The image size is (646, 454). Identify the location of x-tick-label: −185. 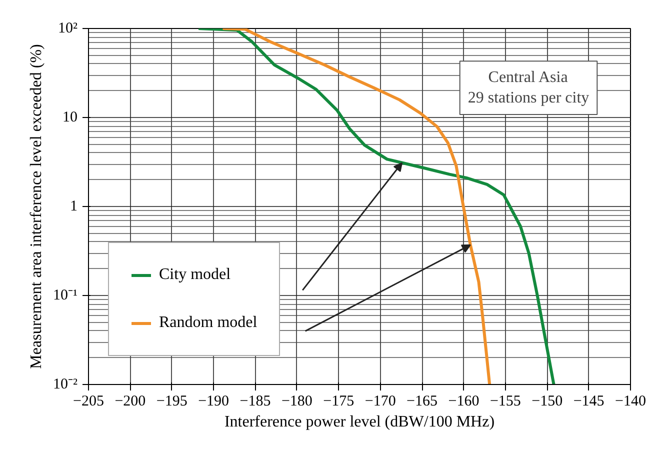
(255, 402).